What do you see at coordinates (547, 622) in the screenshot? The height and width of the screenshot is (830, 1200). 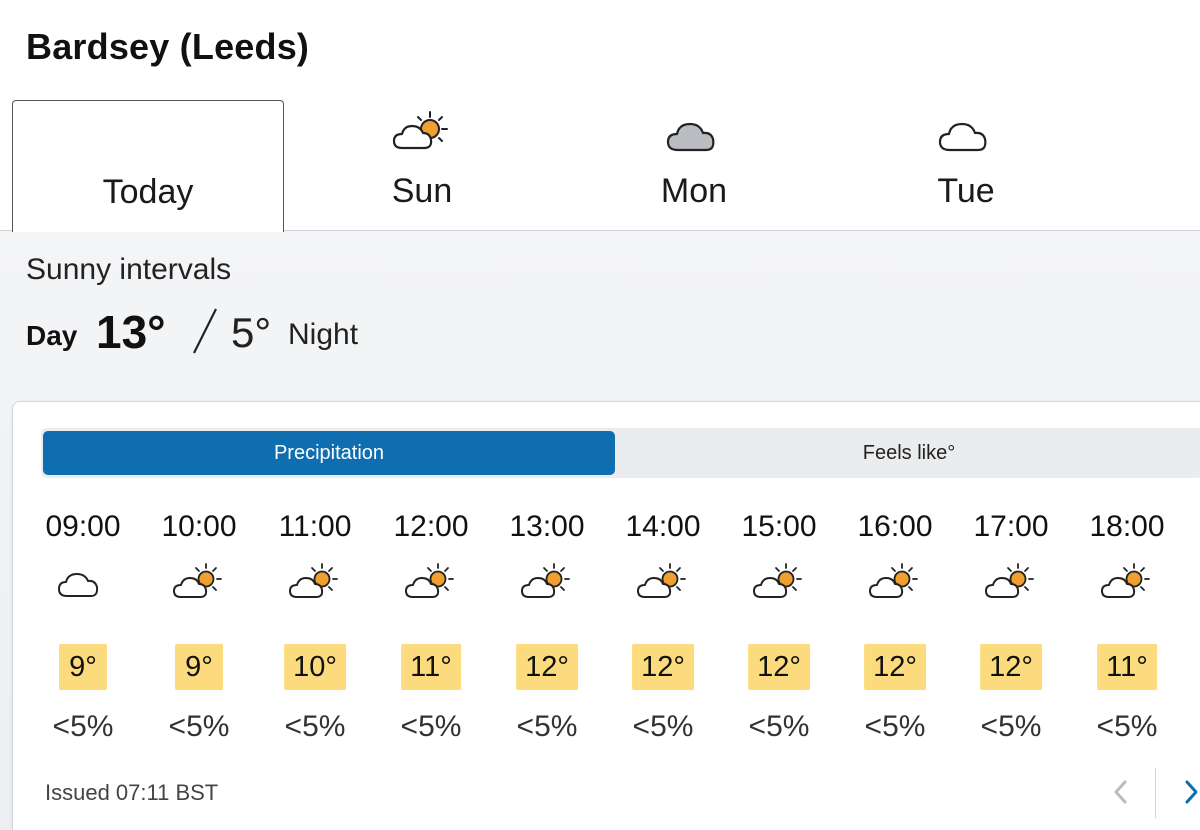 I see `hour-column: 13:00 12° <5%` at bounding box center [547, 622].